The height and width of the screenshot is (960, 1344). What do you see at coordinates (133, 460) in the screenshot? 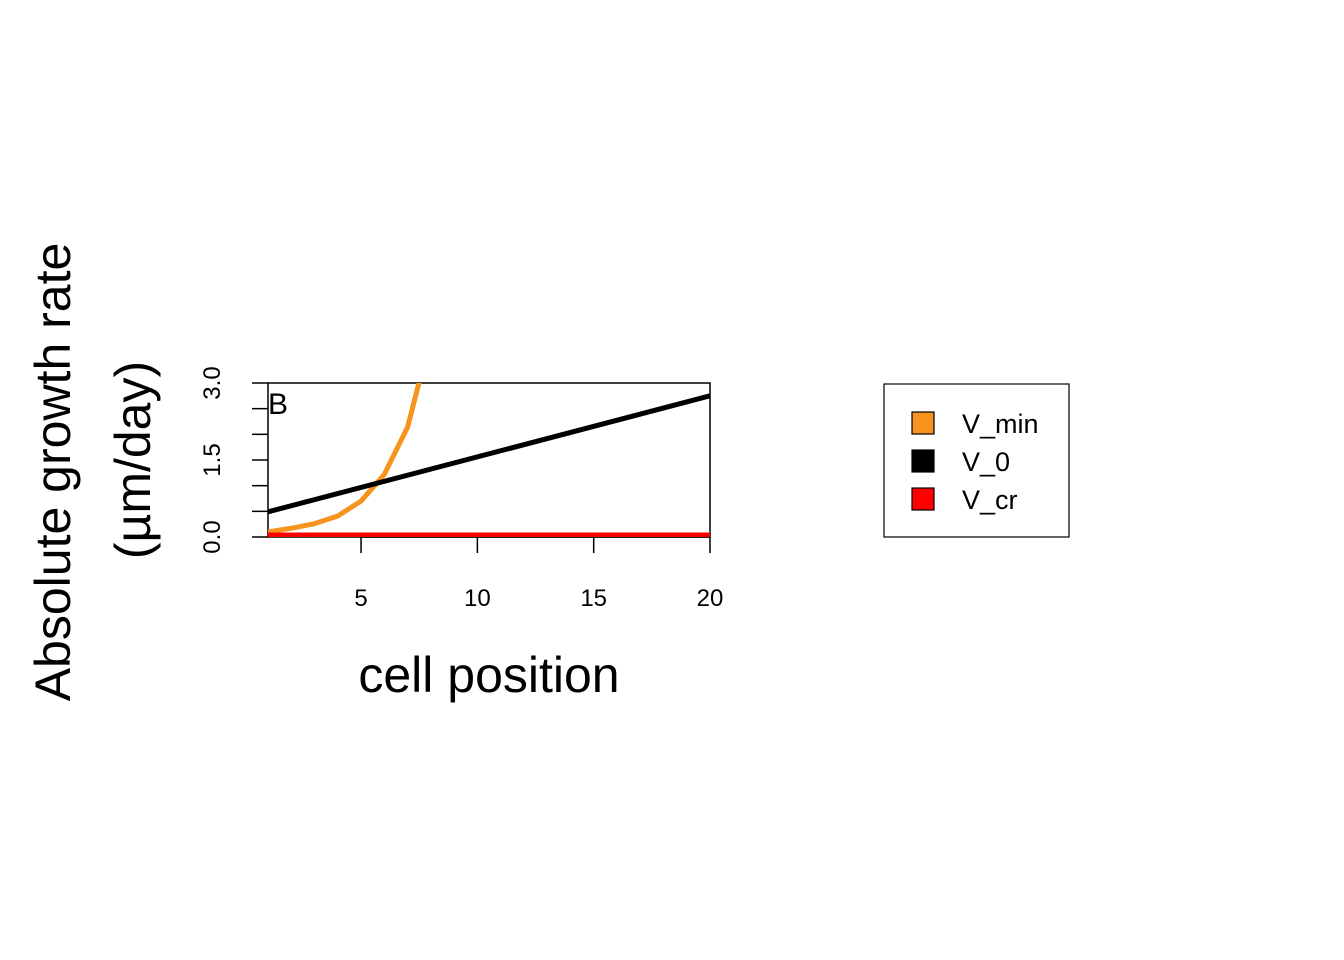
I see `y-axis-title-line-2: (µm/day)` at bounding box center [133, 460].